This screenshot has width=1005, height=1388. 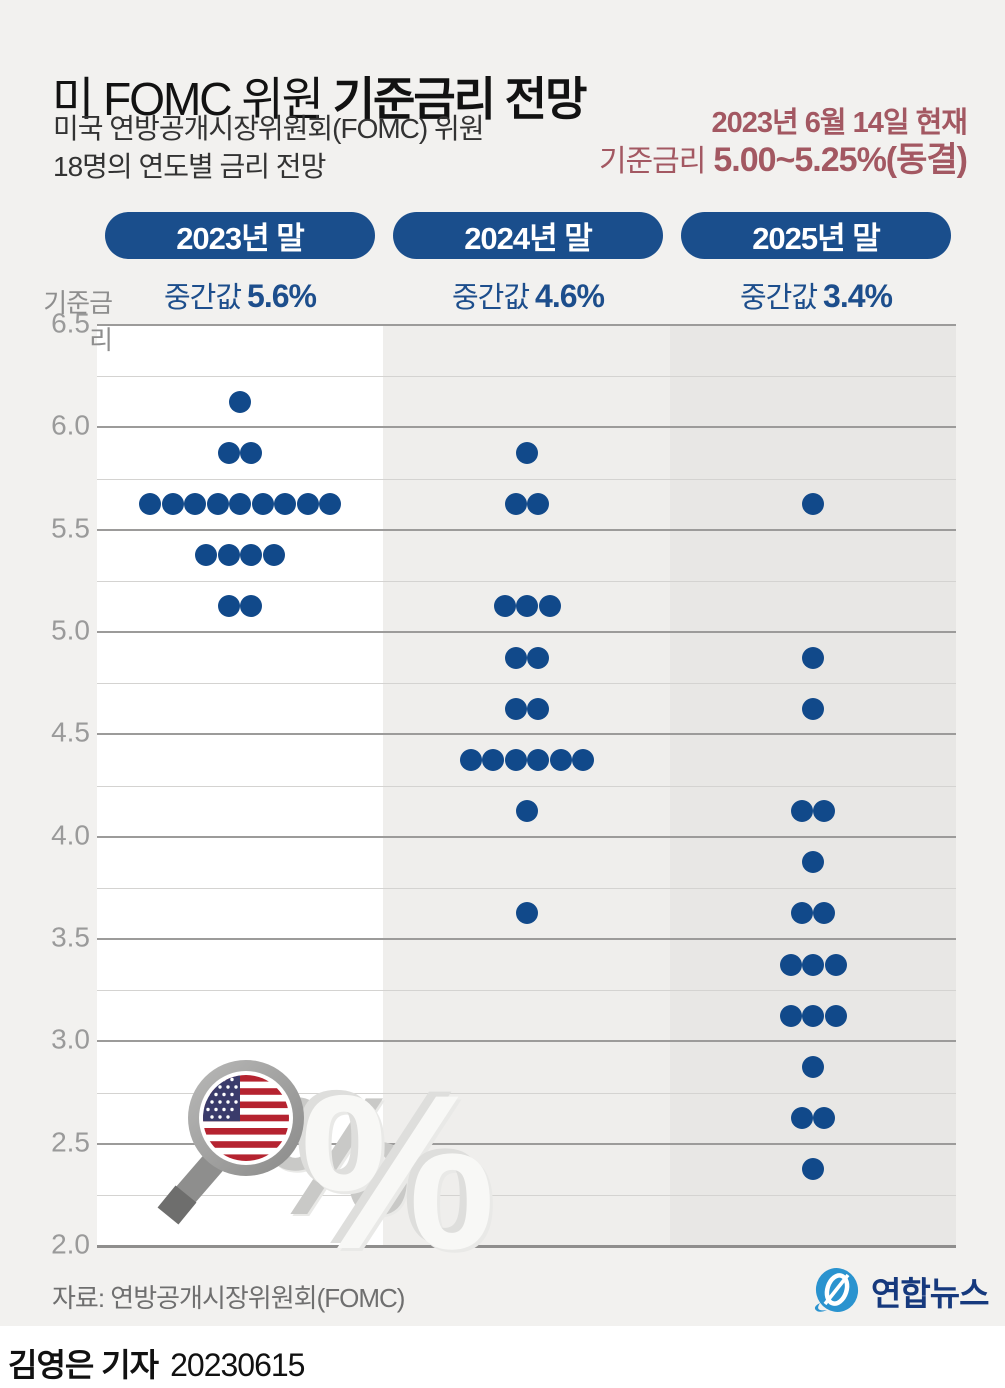 I want to click on current-rate: 기준금리 5.00~5.25%(동결), so click(x=783, y=161).